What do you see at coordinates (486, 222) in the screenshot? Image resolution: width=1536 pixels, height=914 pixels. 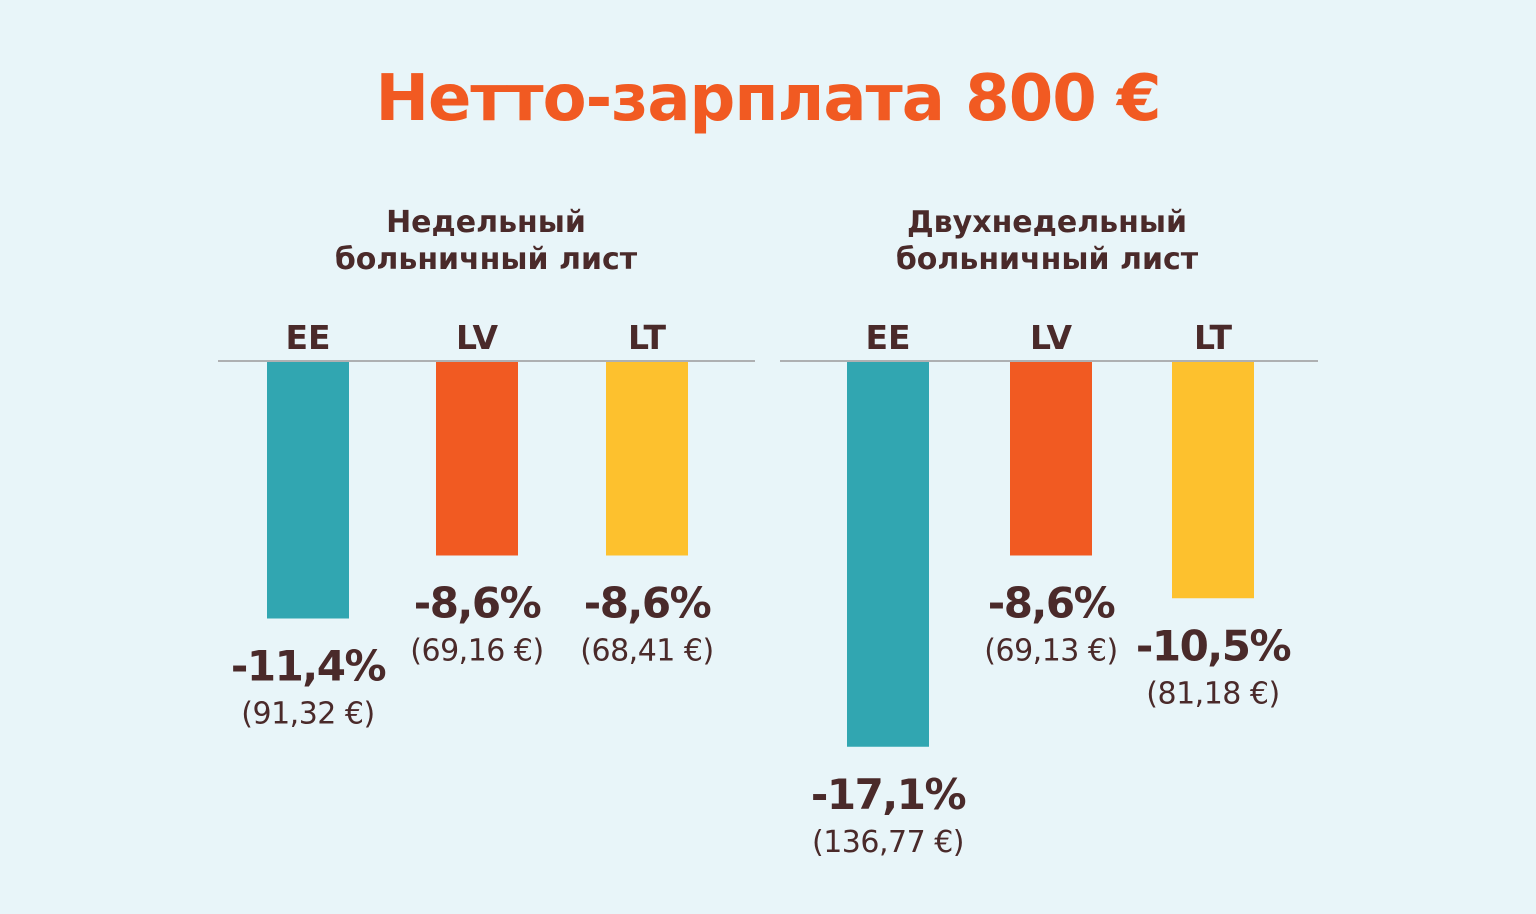 I see `panel-1-title-line-1: Недельный` at bounding box center [486, 222].